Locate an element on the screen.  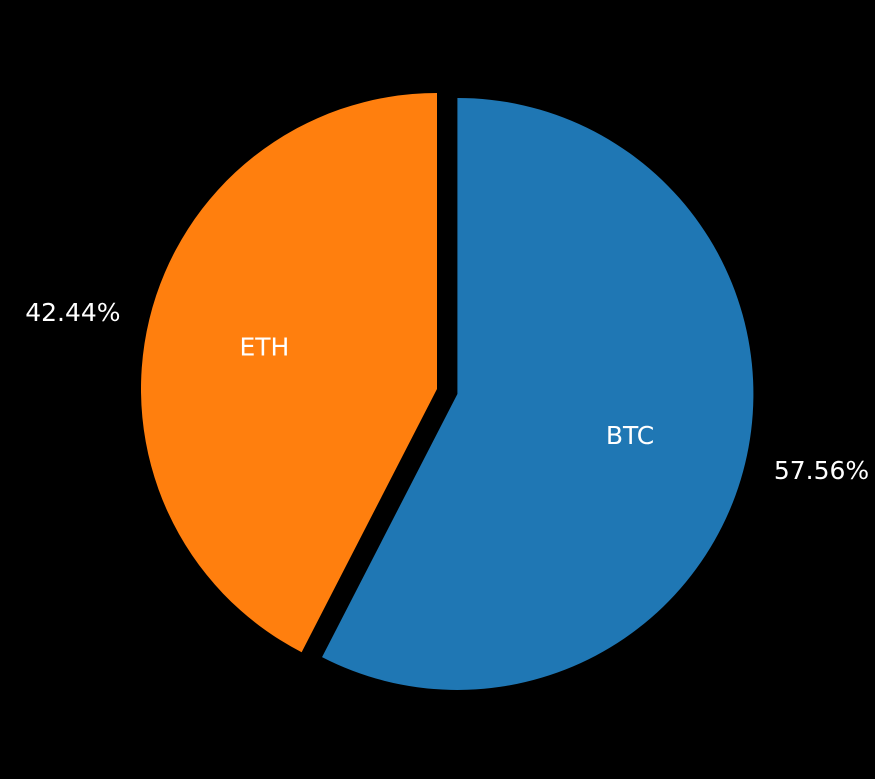
slice-label-eth: ETH is located at coordinates (264, 347).